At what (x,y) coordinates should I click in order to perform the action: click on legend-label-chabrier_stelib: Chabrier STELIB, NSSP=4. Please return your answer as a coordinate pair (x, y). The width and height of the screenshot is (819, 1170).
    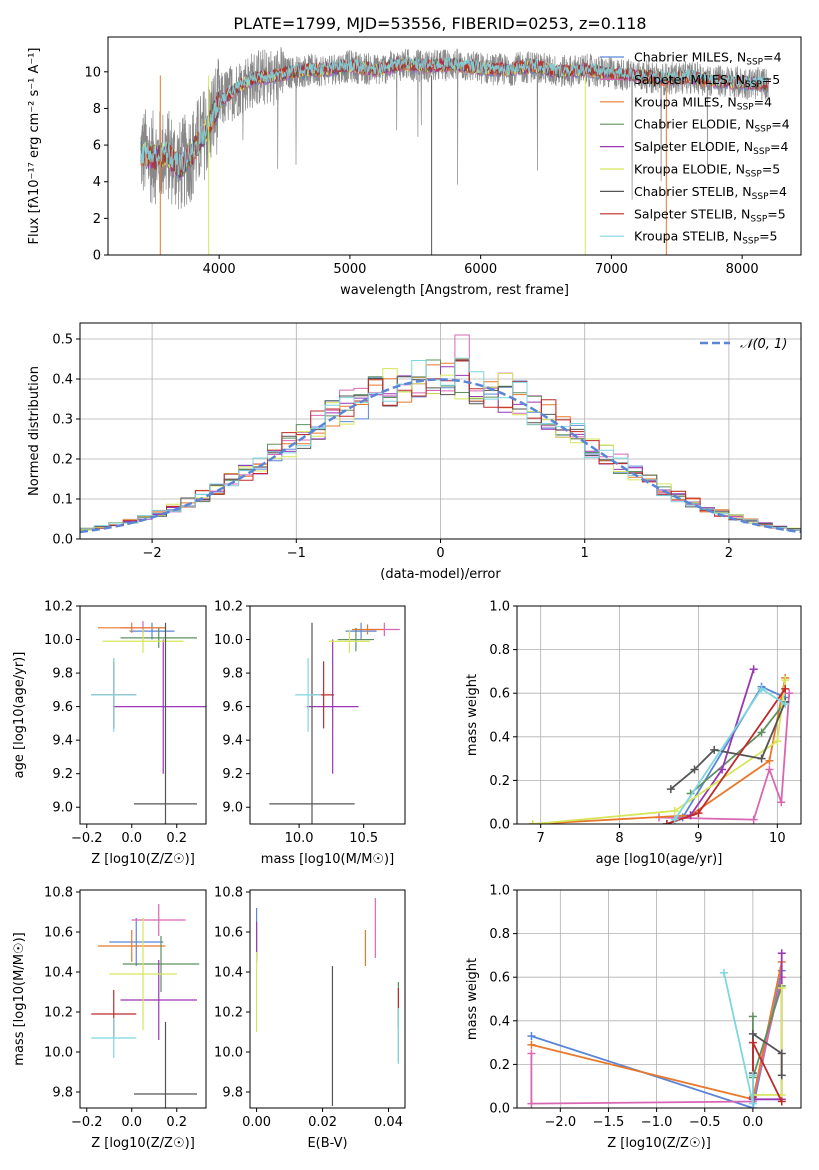
    Looking at the image, I should click on (710, 193).